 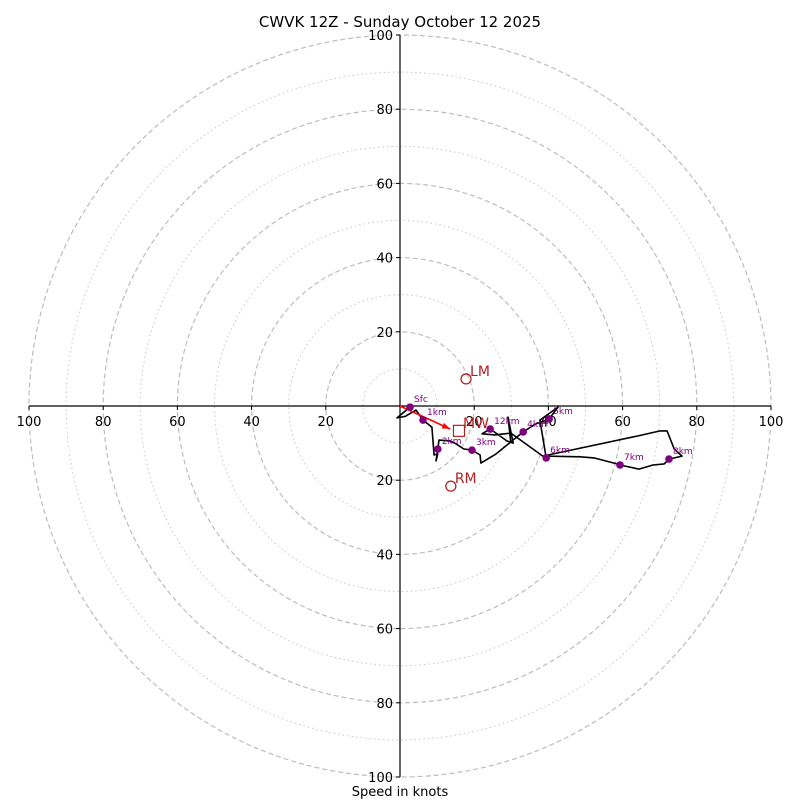 I want to click on wind-profile, so click(x=539, y=438).